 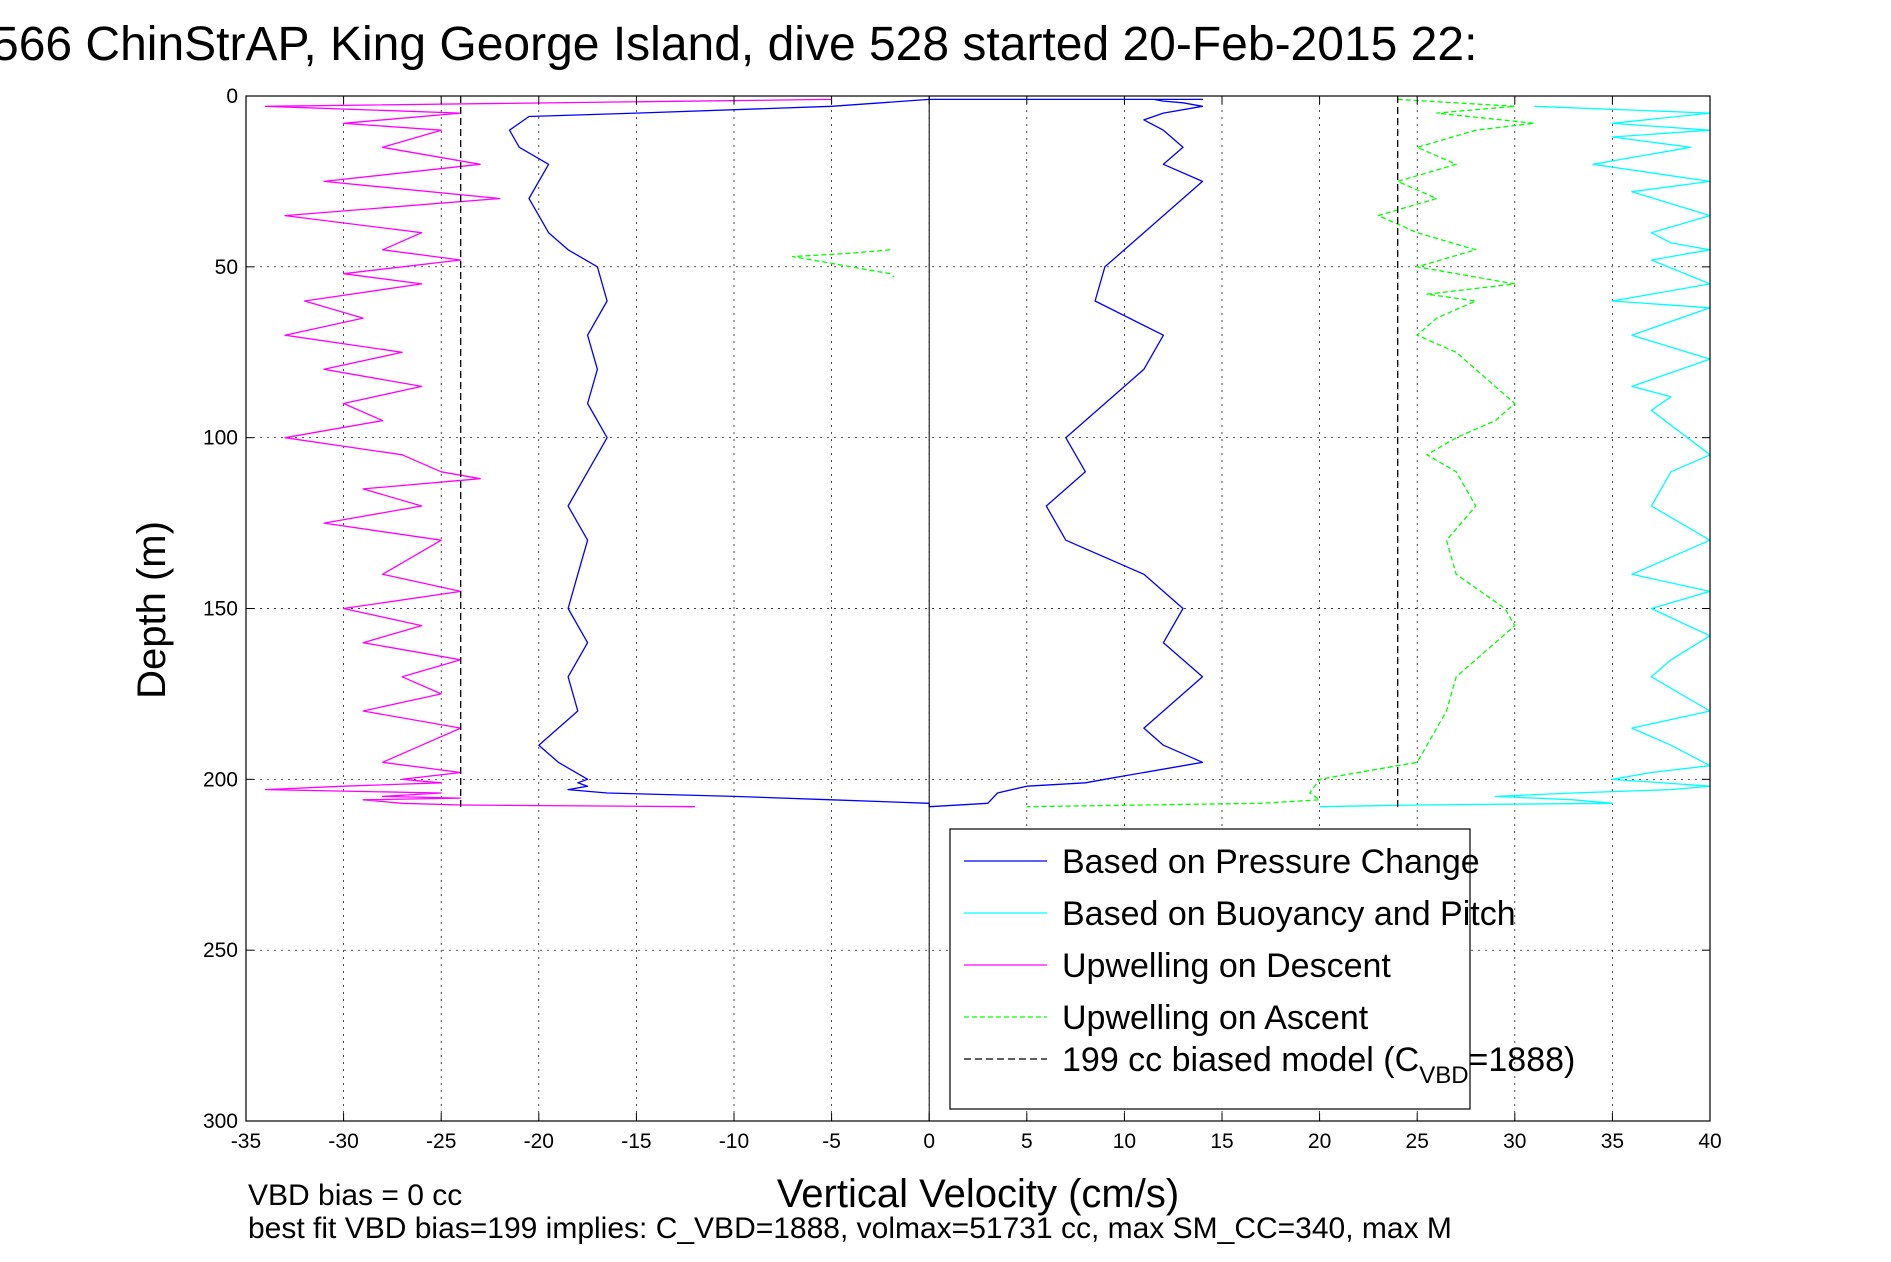 I want to click on y-tick-label: 200, so click(x=220, y=779).